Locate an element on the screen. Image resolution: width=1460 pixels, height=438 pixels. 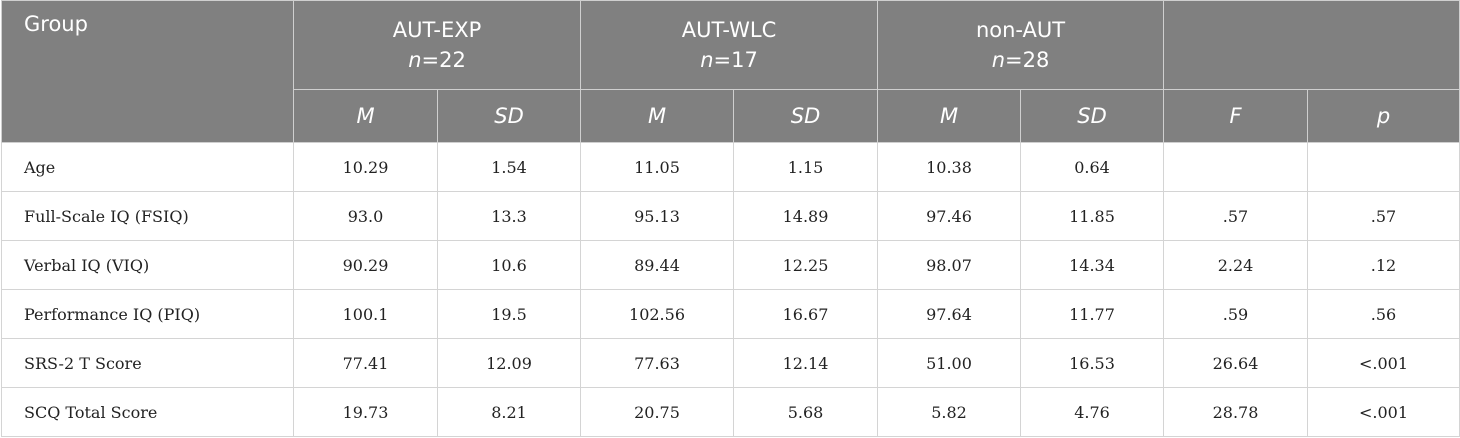
table-cell: 102.56 is located at coordinates (657, 314).